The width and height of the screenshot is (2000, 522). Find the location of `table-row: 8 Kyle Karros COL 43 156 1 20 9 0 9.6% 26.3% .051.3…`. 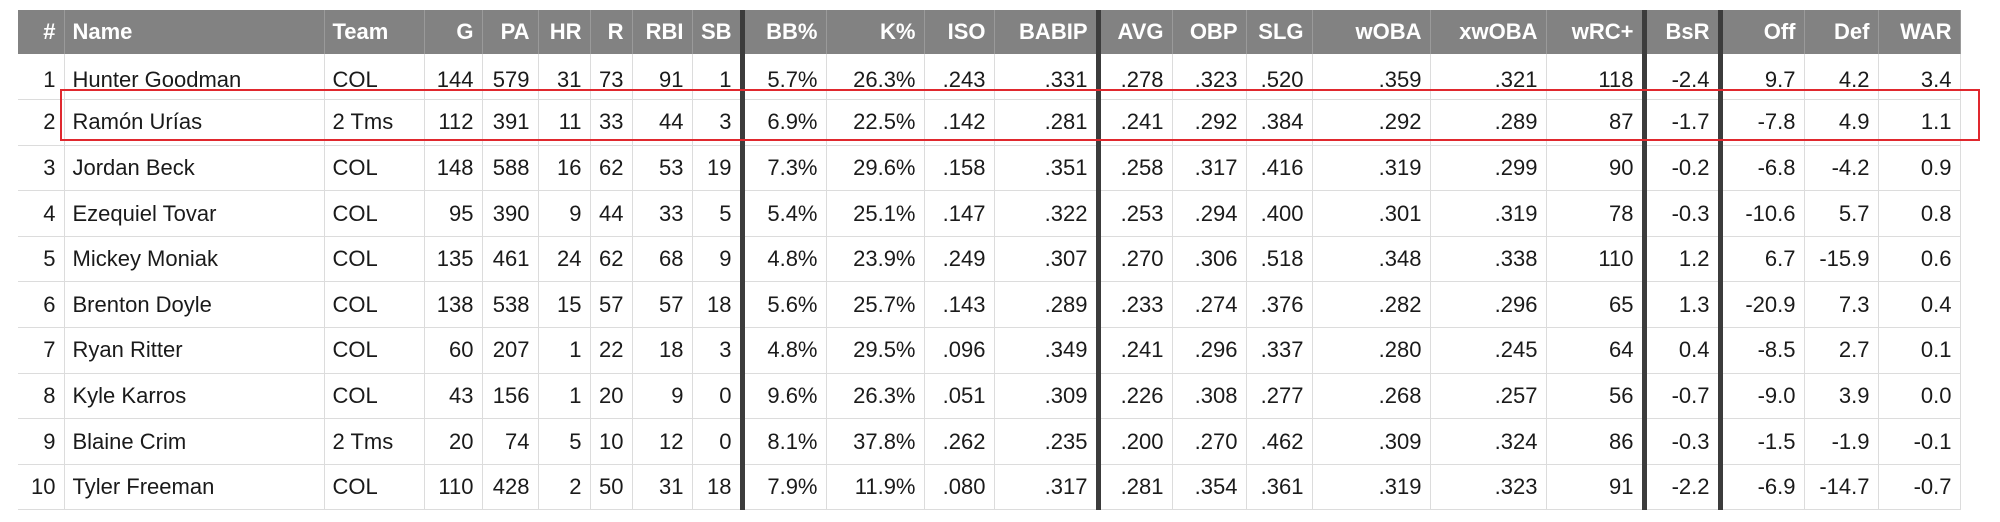

table-row: 8 Kyle Karros COL 43 156 1 20 9 0 9.6% 26.3% .051.3… is located at coordinates (989, 396).